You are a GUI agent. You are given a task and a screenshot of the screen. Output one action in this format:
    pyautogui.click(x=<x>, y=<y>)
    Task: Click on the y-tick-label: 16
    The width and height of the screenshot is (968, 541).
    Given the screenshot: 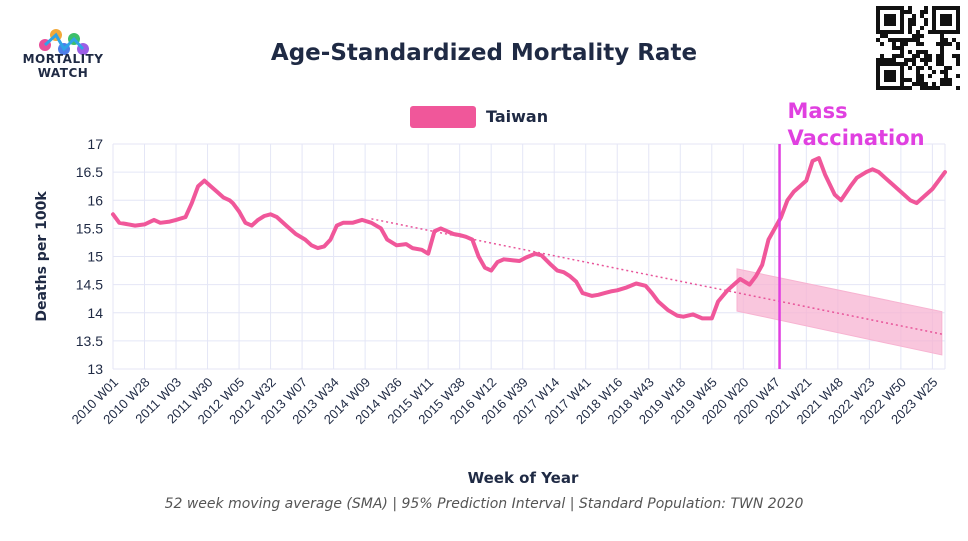 What is the action you would take?
    pyautogui.click(x=95, y=200)
    